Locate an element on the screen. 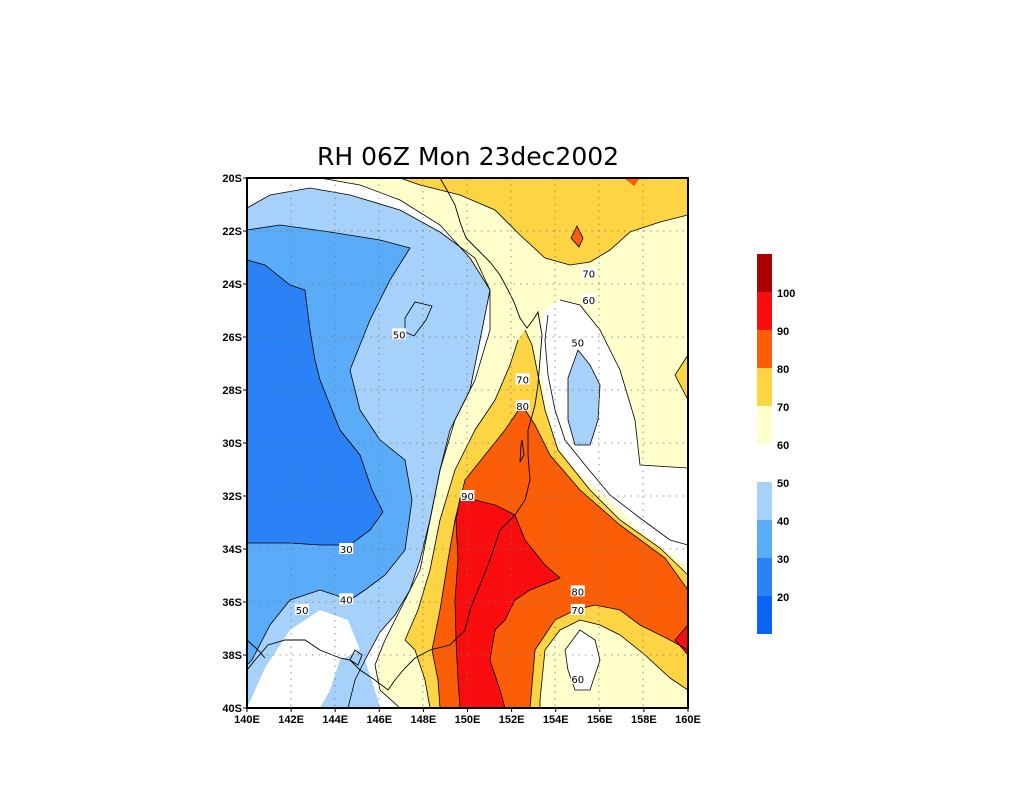  y-tick-label: 36S is located at coordinates (232, 603).